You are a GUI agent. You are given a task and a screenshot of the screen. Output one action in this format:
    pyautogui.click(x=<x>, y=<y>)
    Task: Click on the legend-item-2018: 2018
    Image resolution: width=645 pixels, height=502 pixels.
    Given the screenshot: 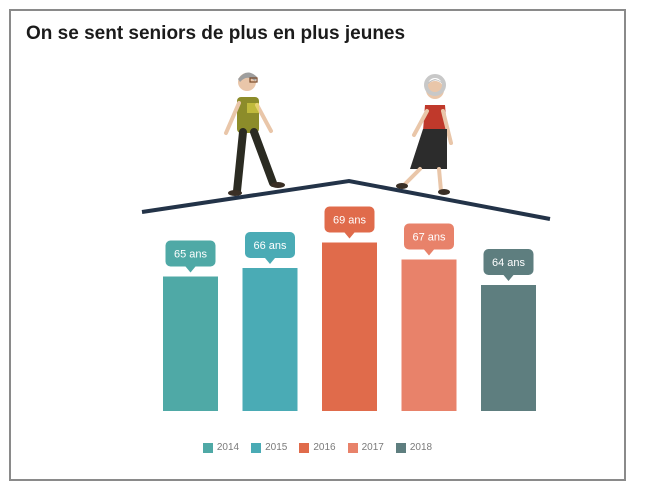 What is the action you would take?
    pyautogui.click(x=414, y=447)
    